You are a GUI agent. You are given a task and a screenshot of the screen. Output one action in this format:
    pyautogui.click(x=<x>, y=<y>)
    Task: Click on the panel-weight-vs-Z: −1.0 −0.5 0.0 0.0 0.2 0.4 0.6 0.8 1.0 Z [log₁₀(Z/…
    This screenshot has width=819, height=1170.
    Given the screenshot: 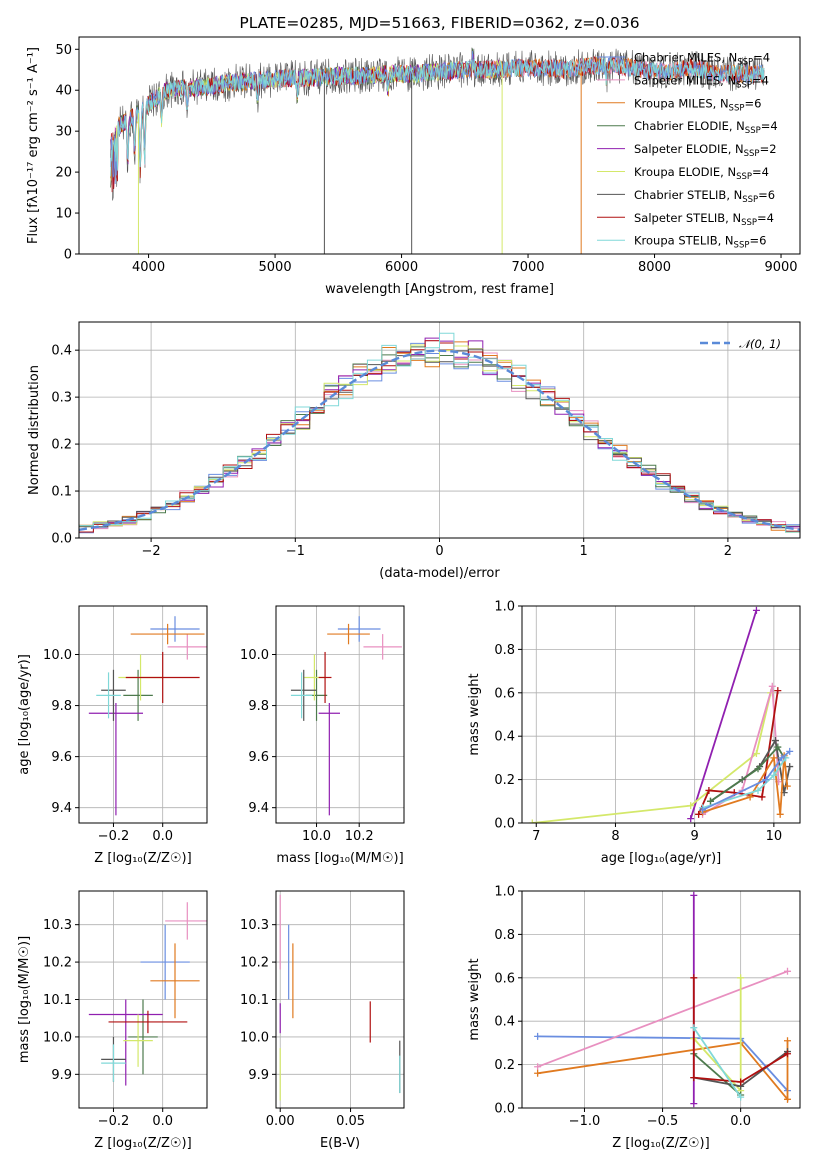 What is the action you would take?
    pyautogui.click(x=634, y=1018)
    